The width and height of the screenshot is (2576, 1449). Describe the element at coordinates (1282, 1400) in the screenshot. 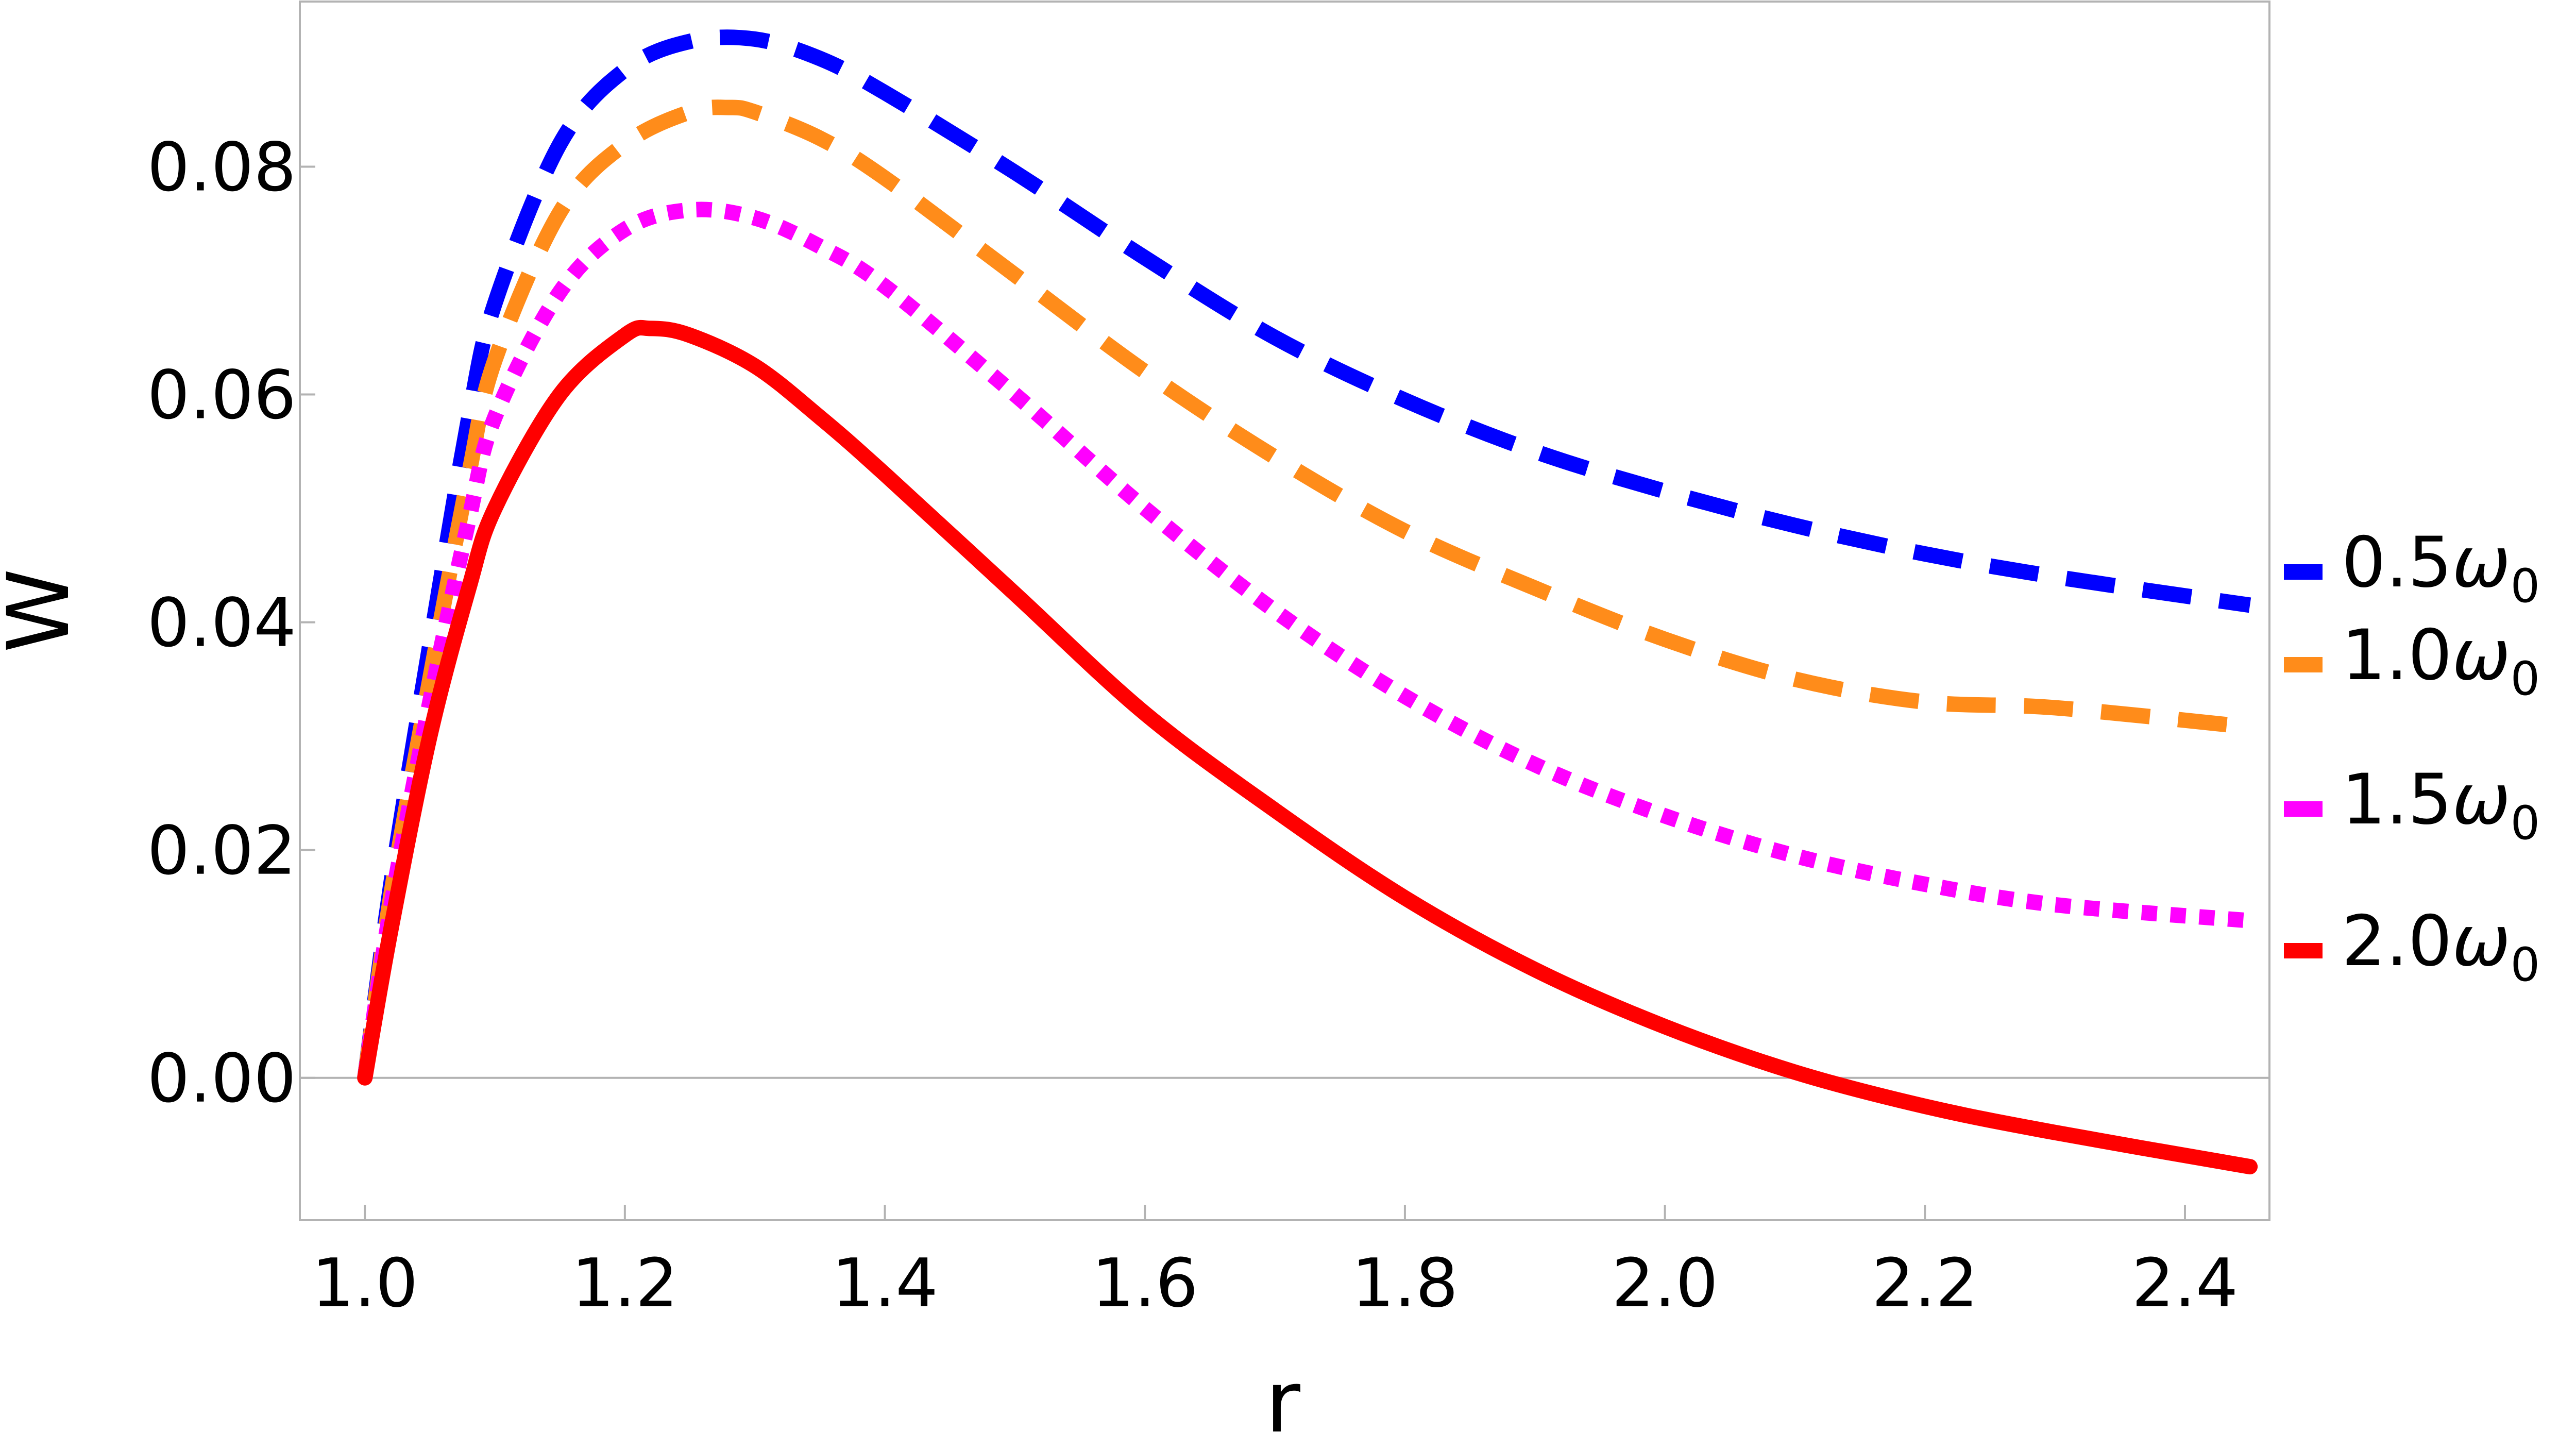

I see `x-axis-title: r` at that location.